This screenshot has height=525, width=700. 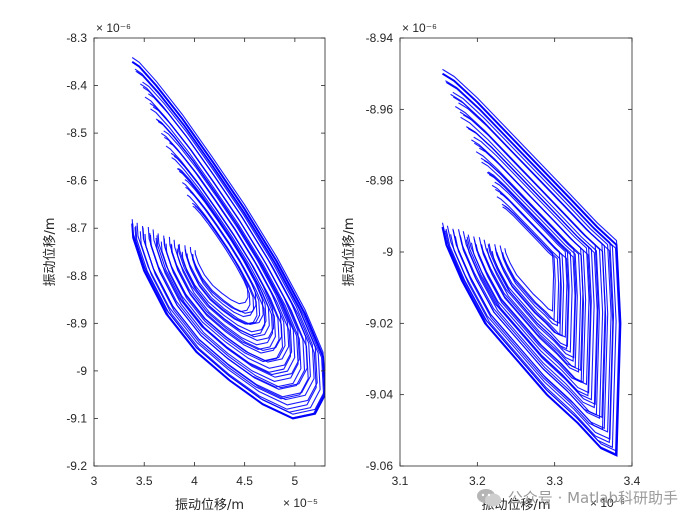 I want to click on x-tick-label: 5, so click(x=295, y=481).